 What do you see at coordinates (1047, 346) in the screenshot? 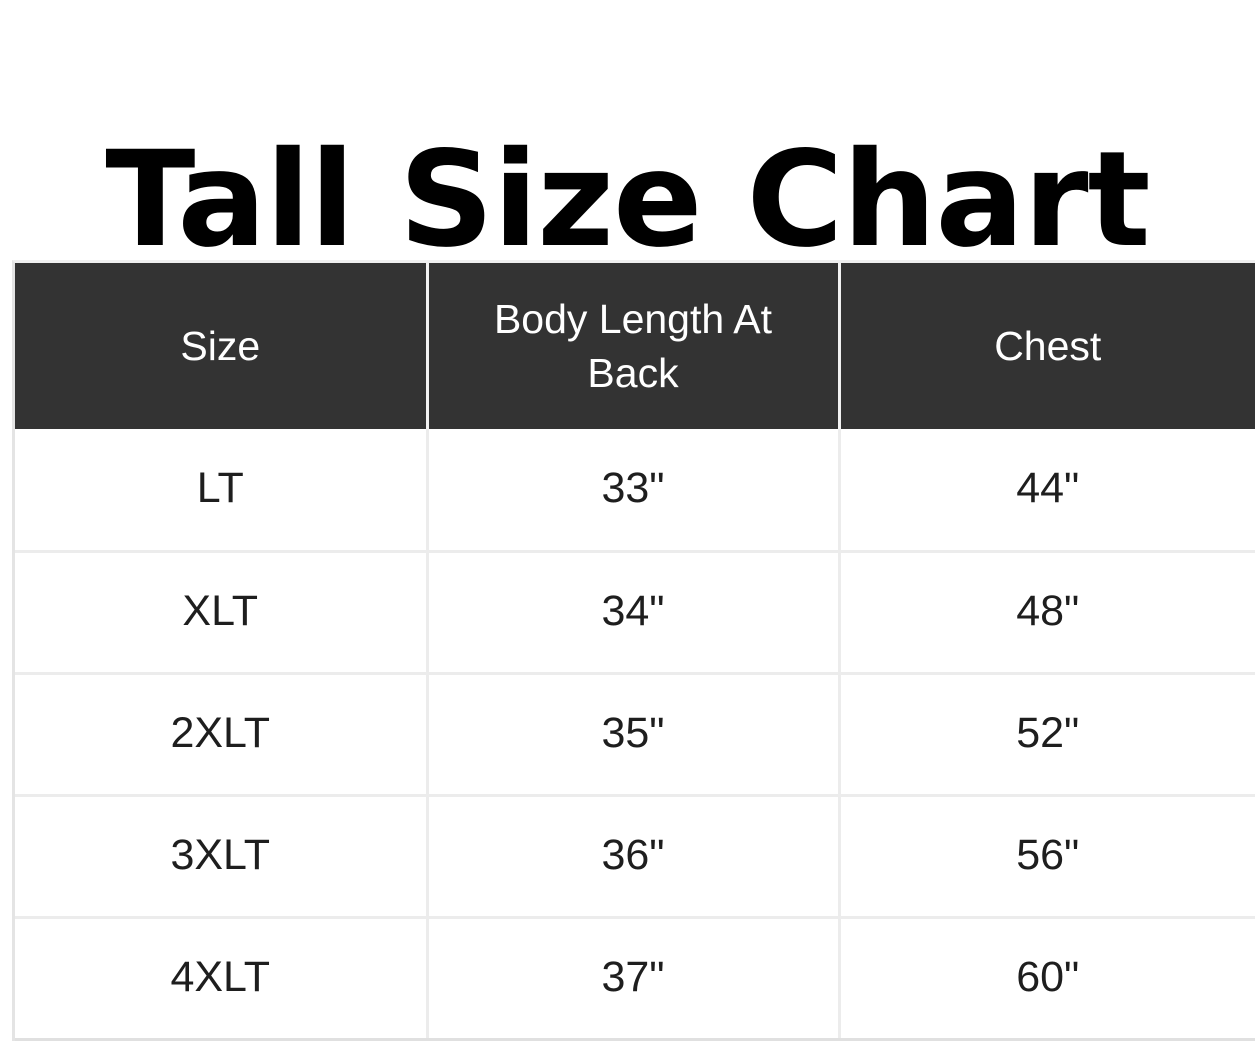
I see `column-header-chest: Chest` at bounding box center [1047, 346].